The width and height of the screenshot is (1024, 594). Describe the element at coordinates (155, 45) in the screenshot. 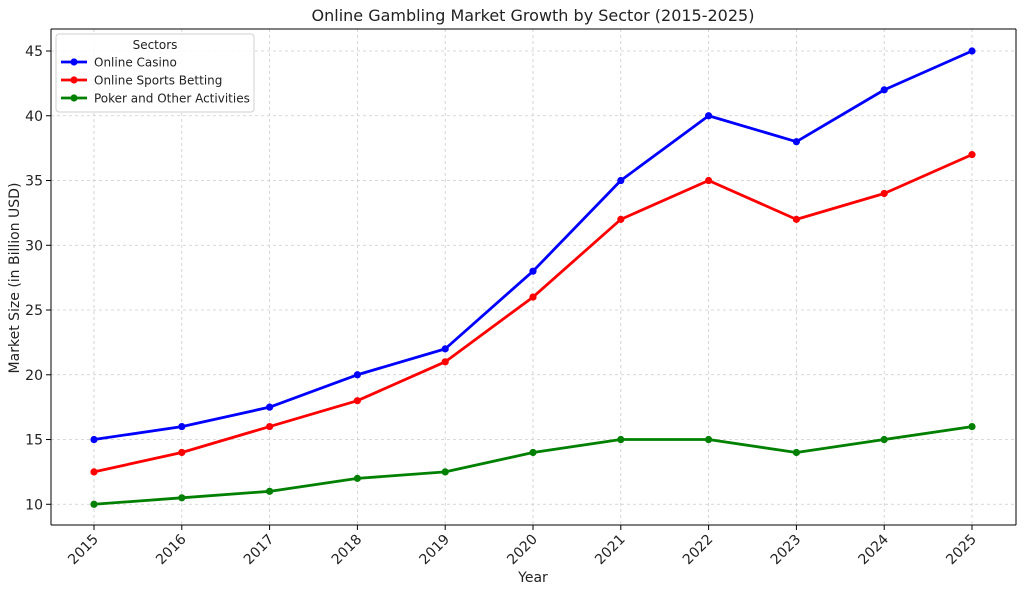

I see `legend-title: Sectors` at that location.